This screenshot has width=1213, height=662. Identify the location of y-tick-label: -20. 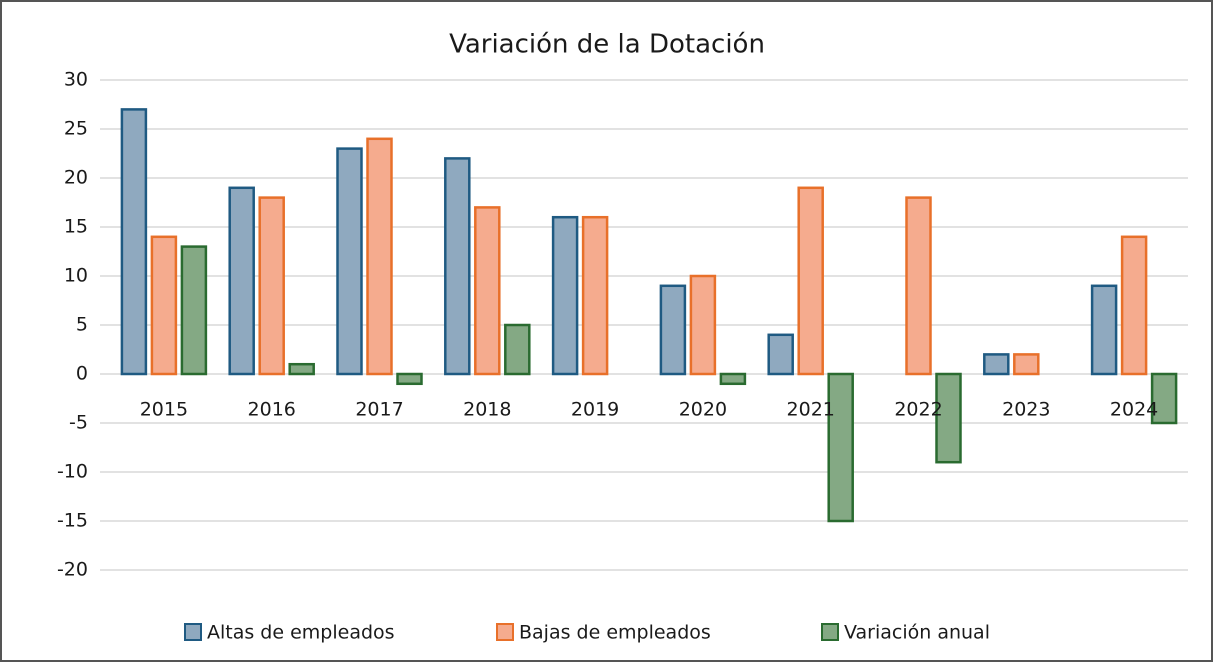
(72, 570).